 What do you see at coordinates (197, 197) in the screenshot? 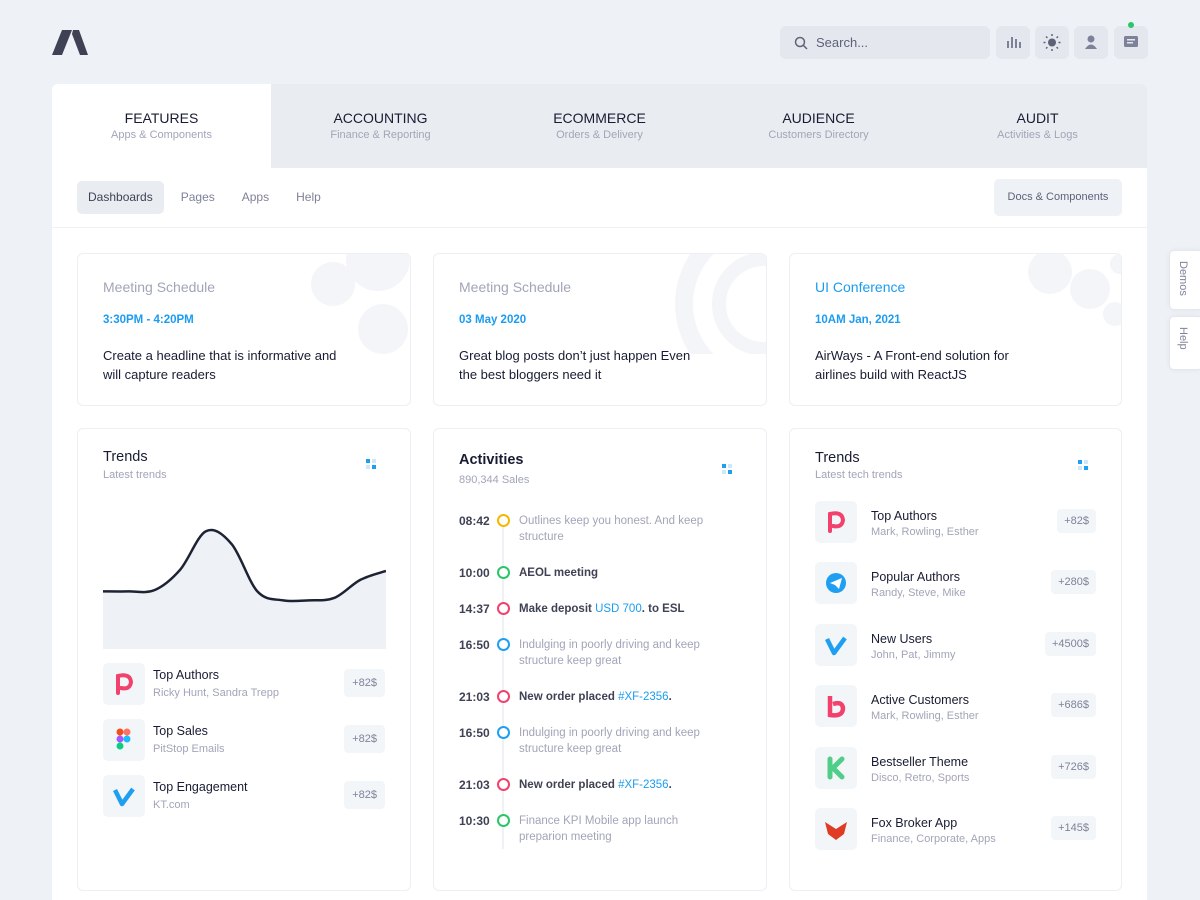
I see `subnav-item: Pages` at bounding box center [197, 197].